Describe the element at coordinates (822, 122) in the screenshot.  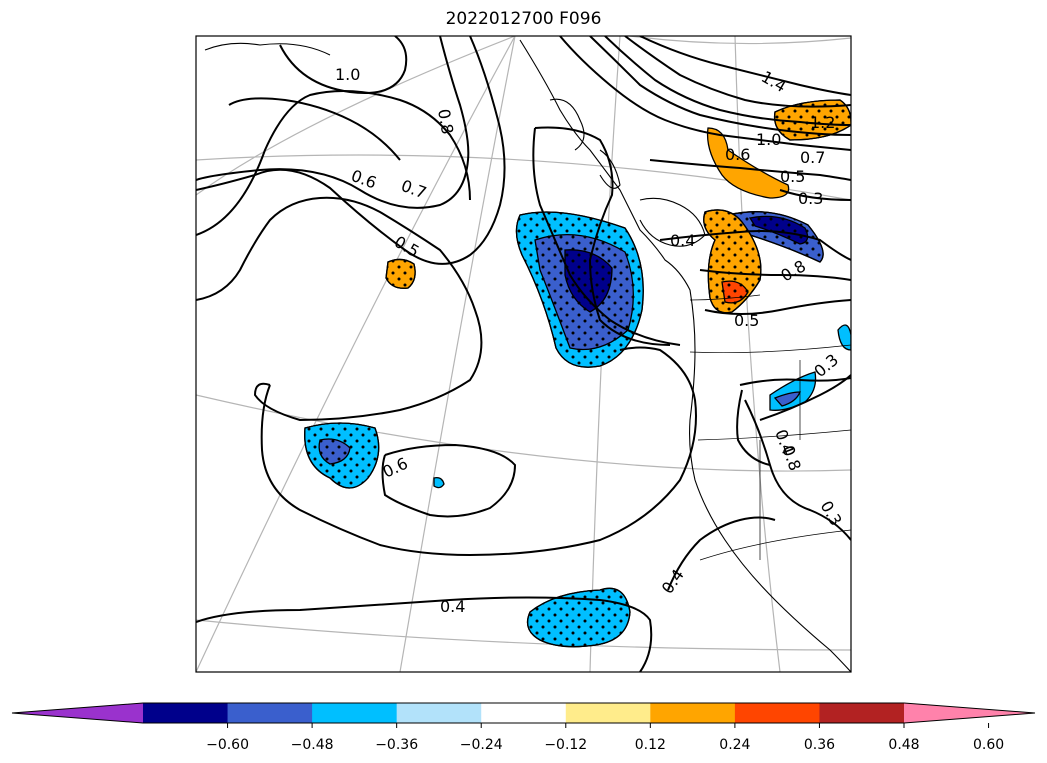
I see `contour-label: 1.2` at that location.